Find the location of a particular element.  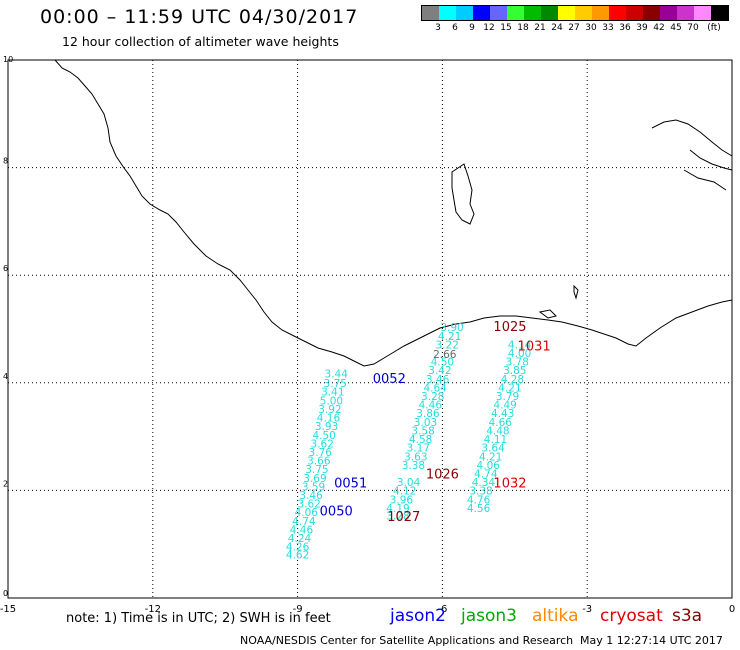

wave-height-value: 4.34 is located at coordinates (484, 483).